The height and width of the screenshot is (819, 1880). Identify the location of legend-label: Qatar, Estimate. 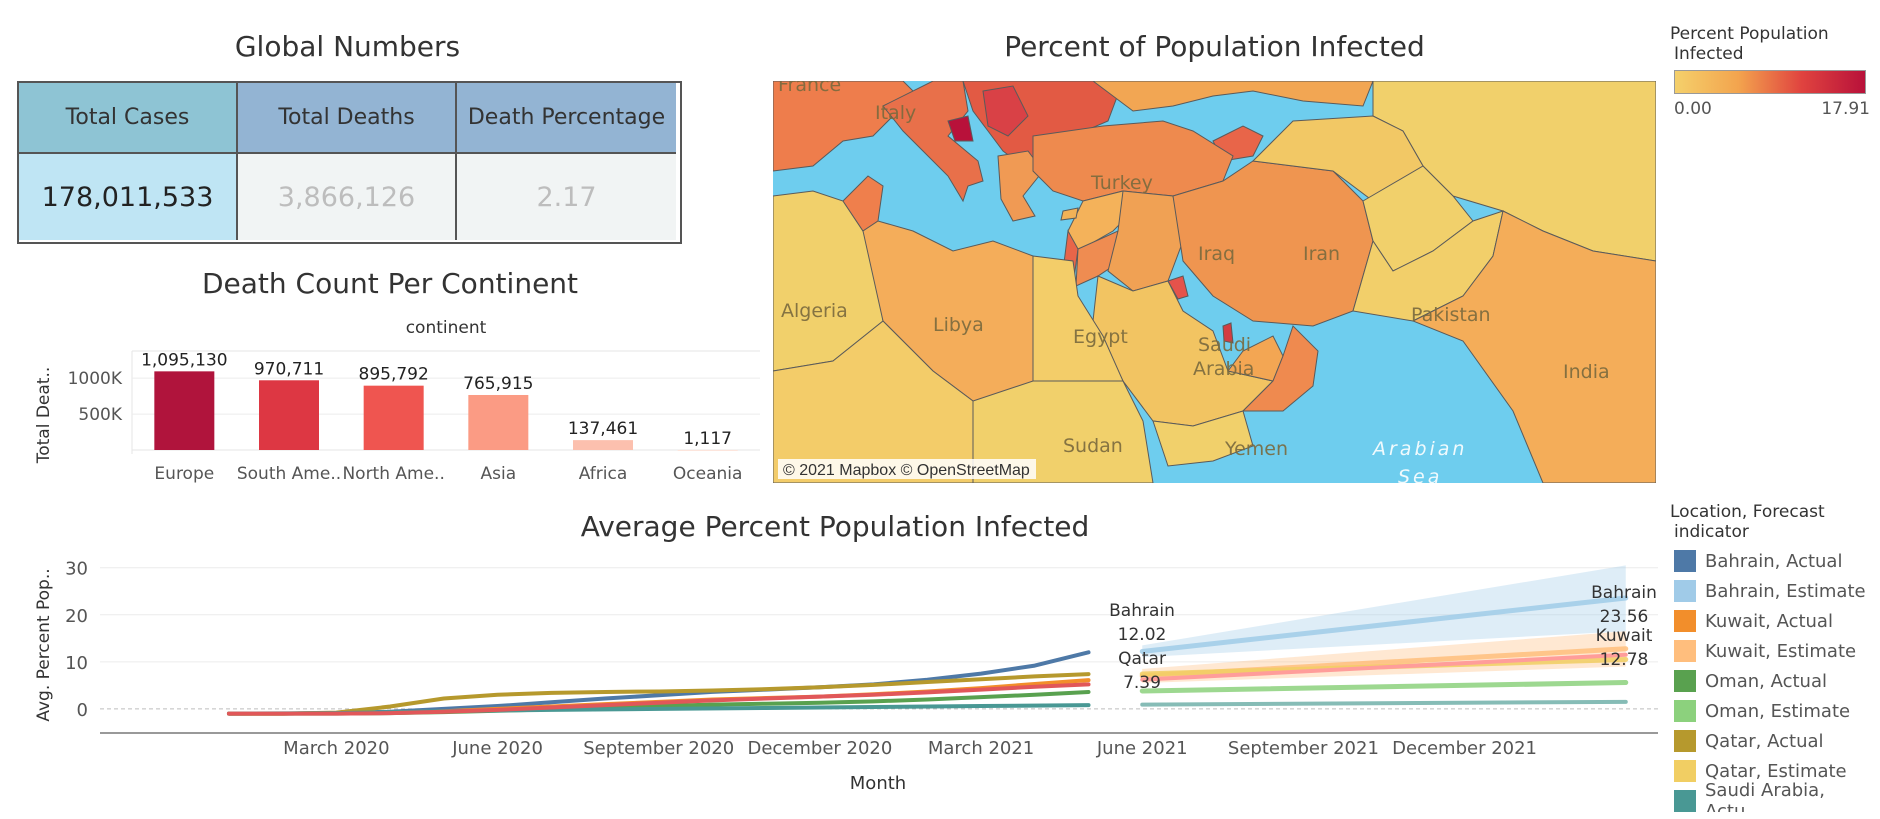
(1776, 771).